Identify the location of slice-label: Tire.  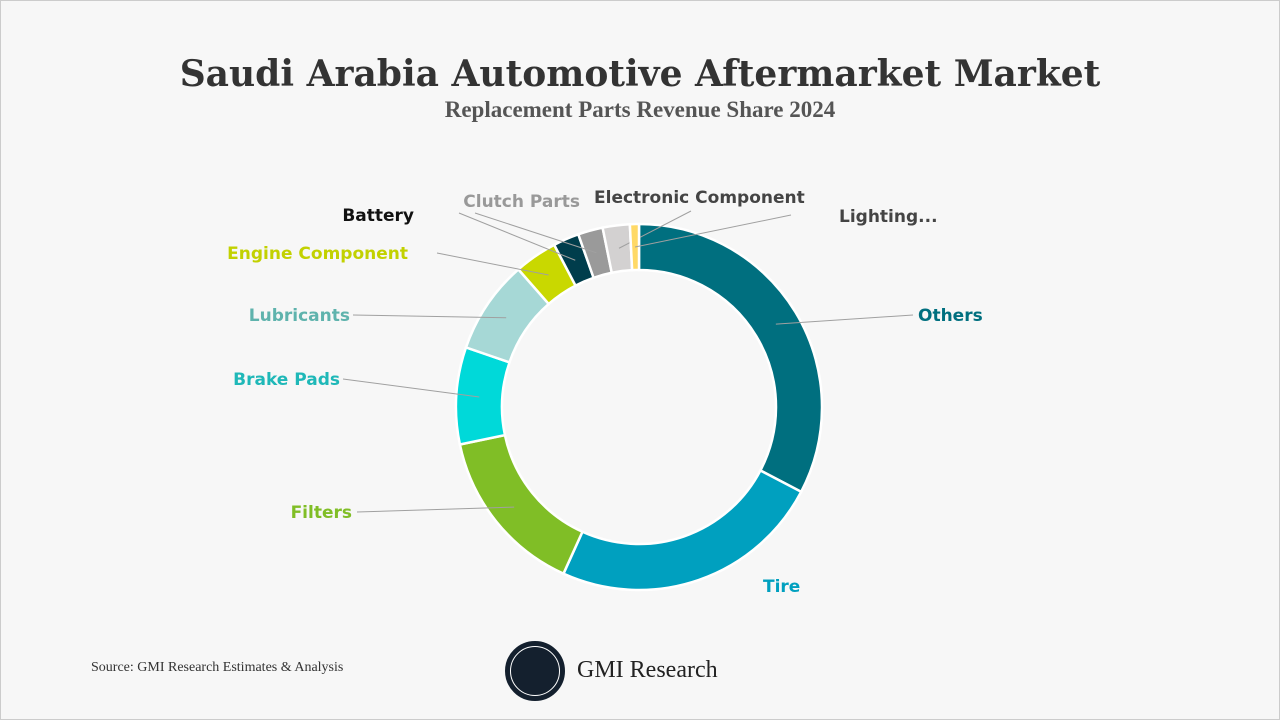
(781, 587).